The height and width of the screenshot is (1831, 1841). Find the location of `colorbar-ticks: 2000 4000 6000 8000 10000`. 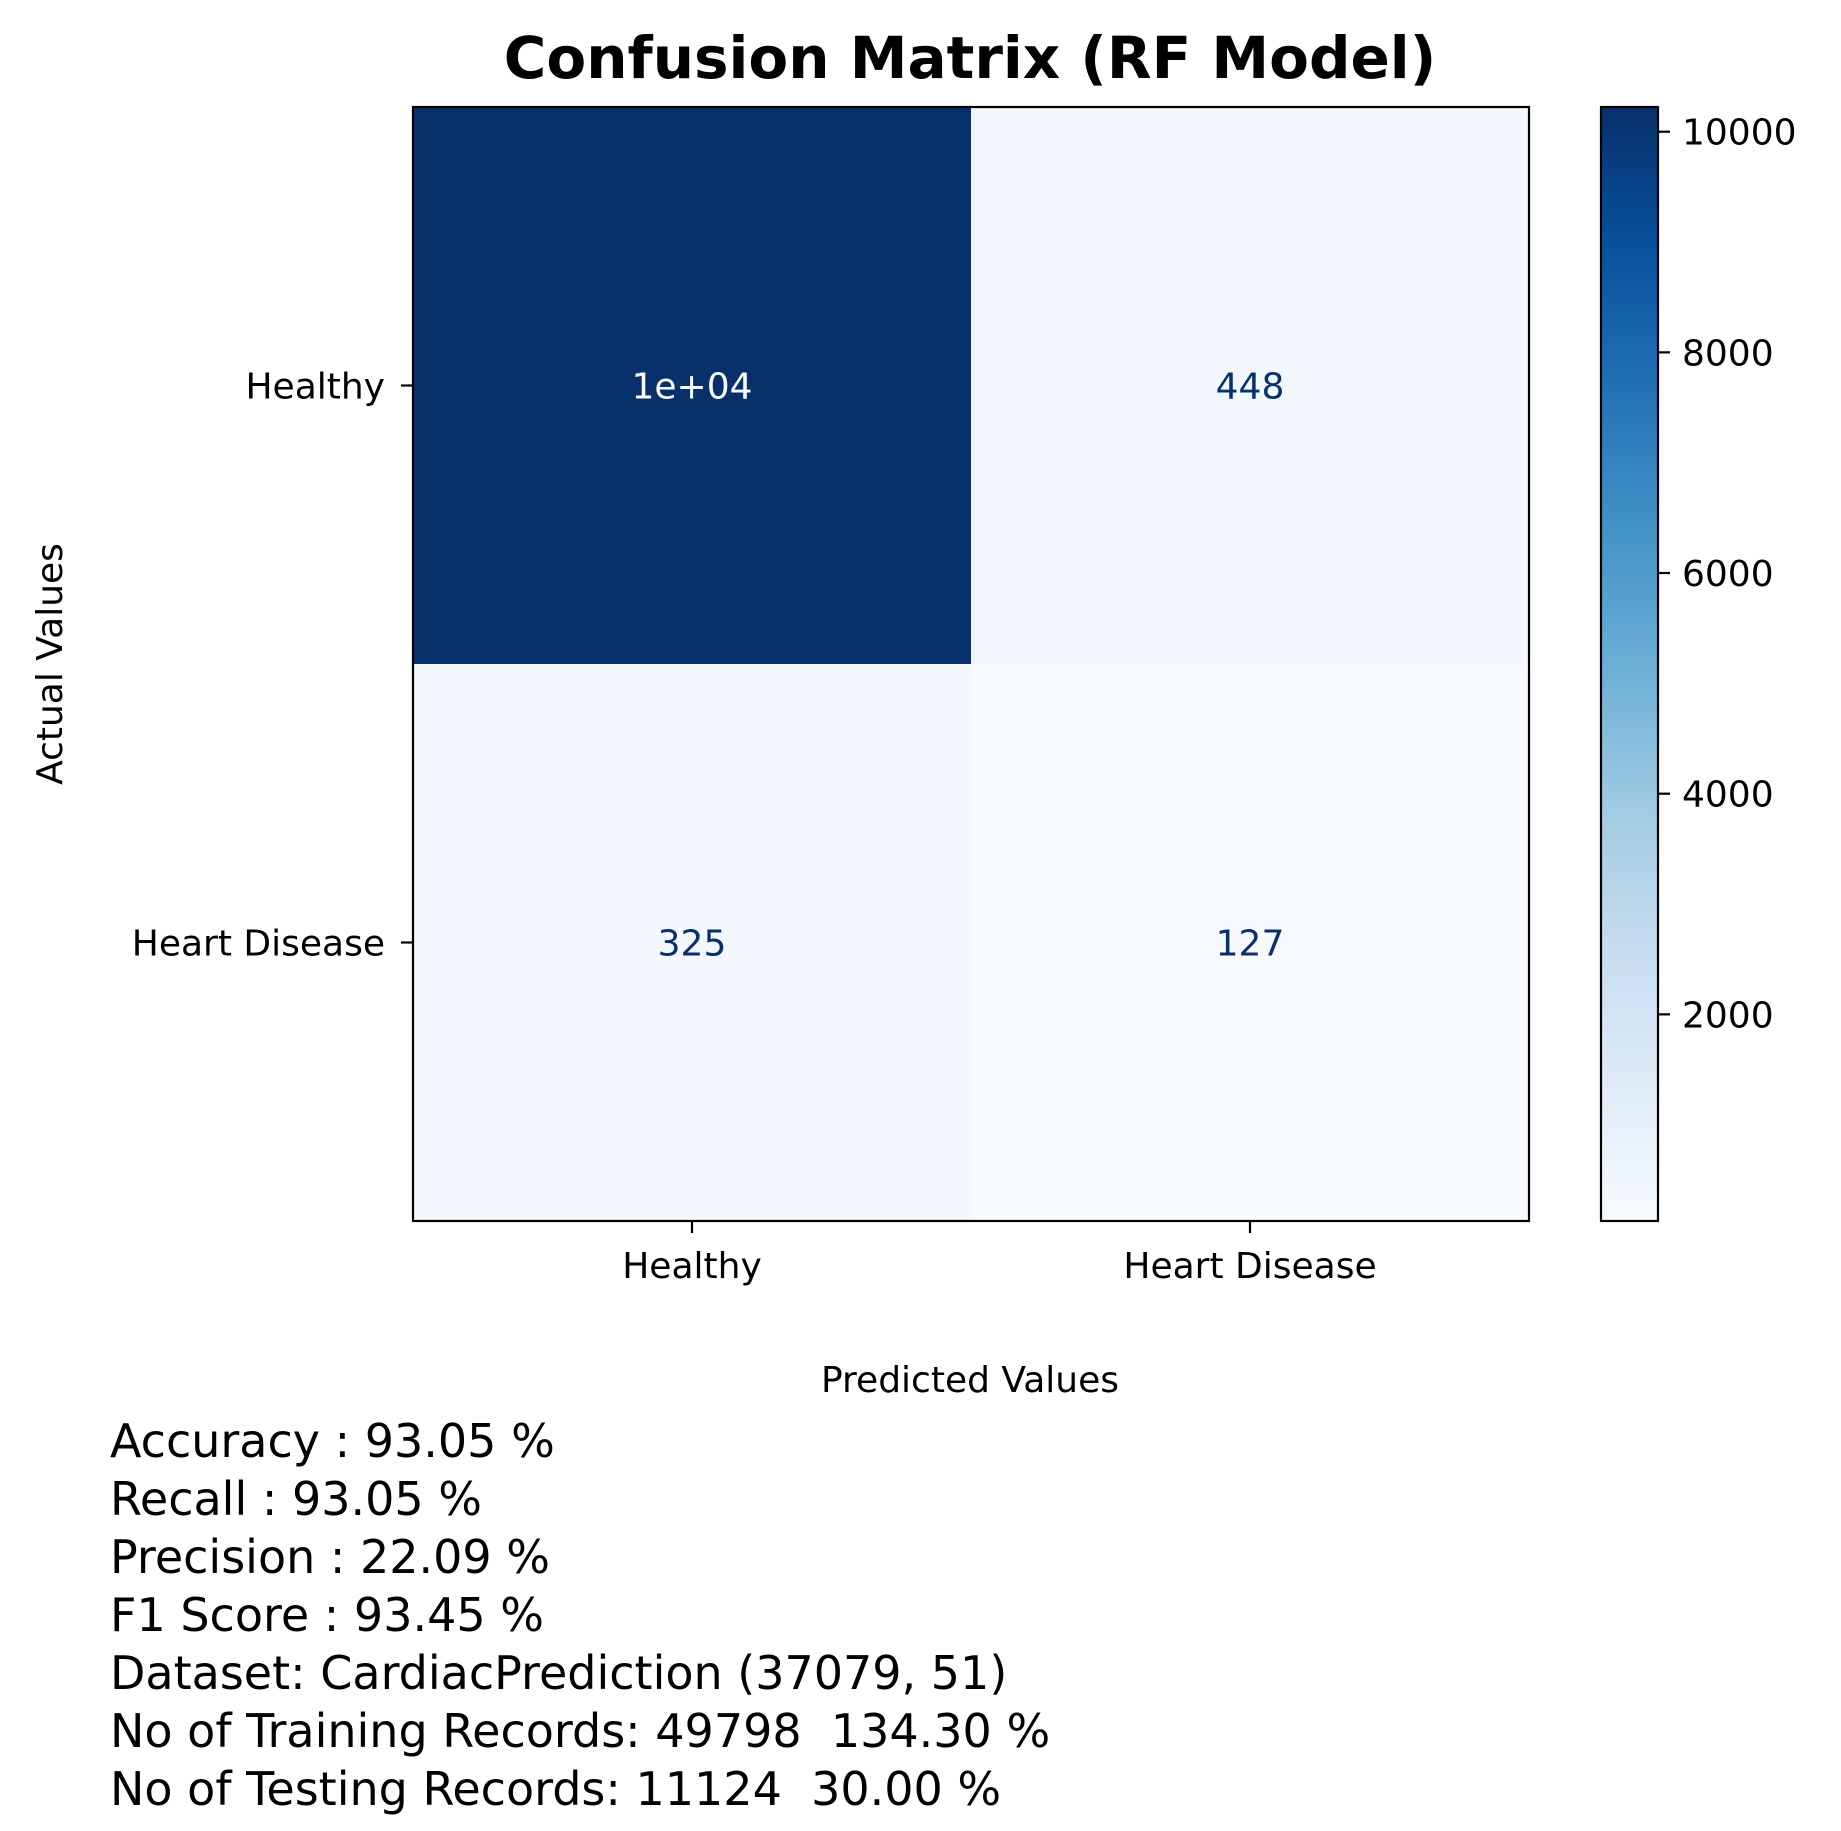

colorbar-ticks: 2000 4000 6000 8000 10000 is located at coordinates (1727, 574).